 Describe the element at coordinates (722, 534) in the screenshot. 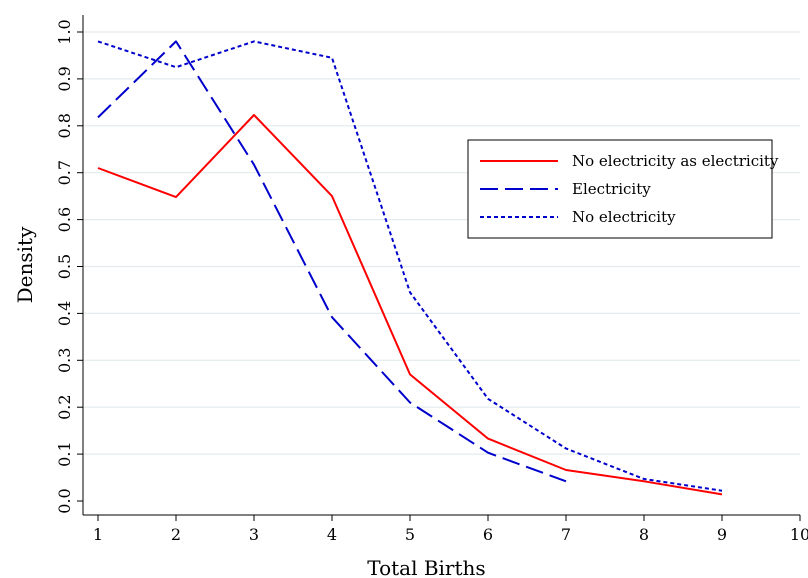

I see `x-tick-label: 9` at that location.